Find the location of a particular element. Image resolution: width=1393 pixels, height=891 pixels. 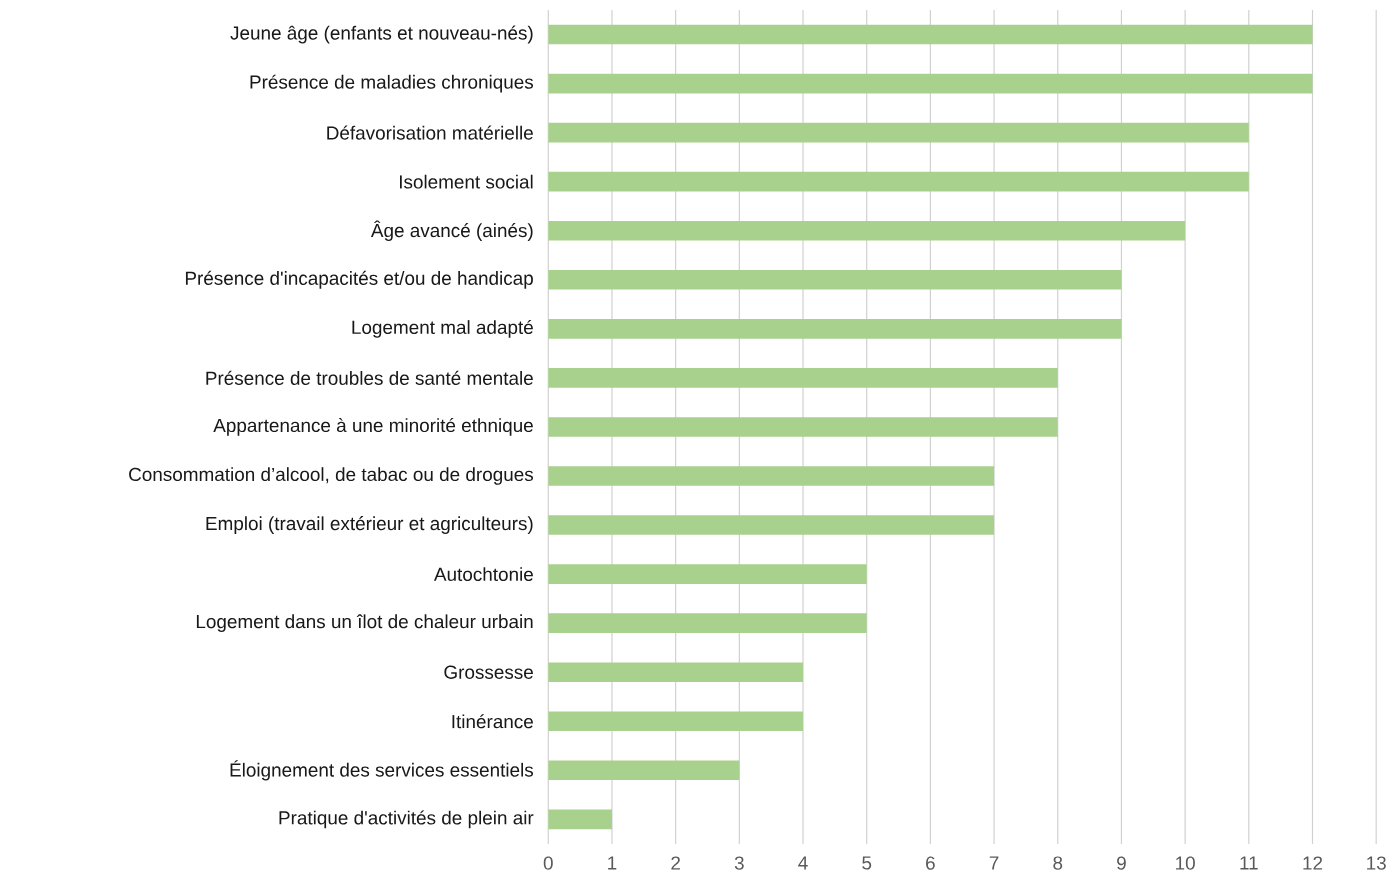

x-tick-label: 9 is located at coordinates (1121, 863).